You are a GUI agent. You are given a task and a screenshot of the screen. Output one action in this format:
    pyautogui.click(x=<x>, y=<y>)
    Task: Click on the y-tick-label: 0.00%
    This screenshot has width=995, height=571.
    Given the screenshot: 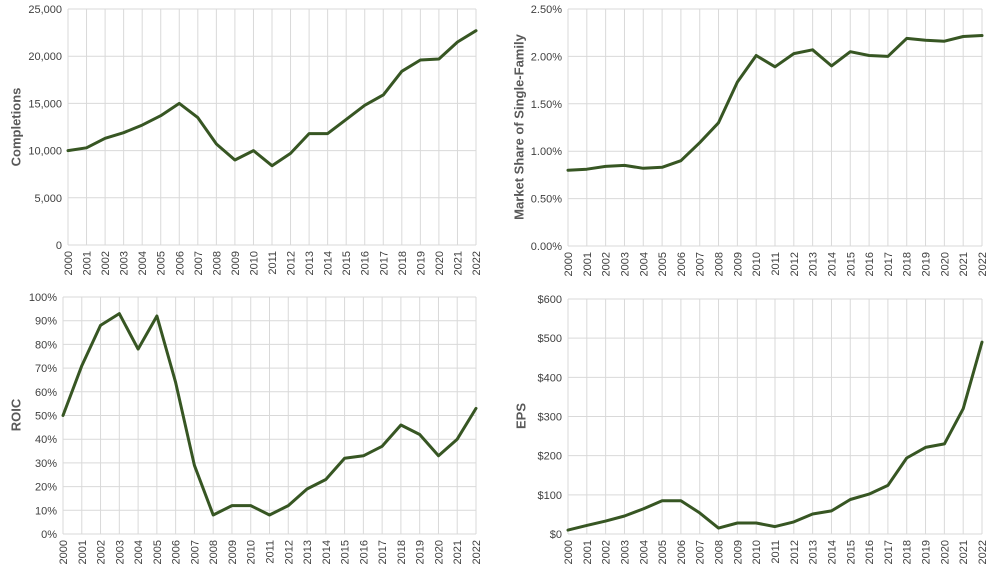 What is the action you would take?
    pyautogui.click(x=546, y=247)
    